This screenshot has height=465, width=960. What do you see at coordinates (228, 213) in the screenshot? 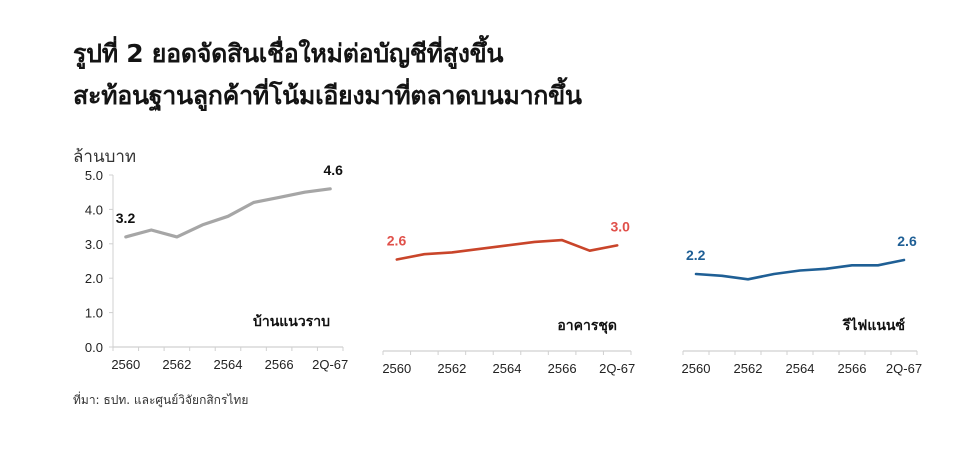
I see `series-line-detached-house` at bounding box center [228, 213].